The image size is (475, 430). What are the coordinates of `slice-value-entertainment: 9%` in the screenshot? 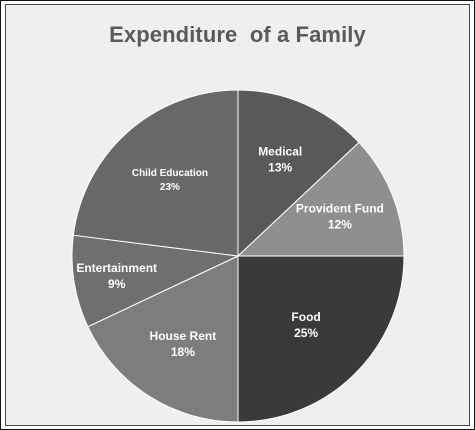 It's located at (117, 284).